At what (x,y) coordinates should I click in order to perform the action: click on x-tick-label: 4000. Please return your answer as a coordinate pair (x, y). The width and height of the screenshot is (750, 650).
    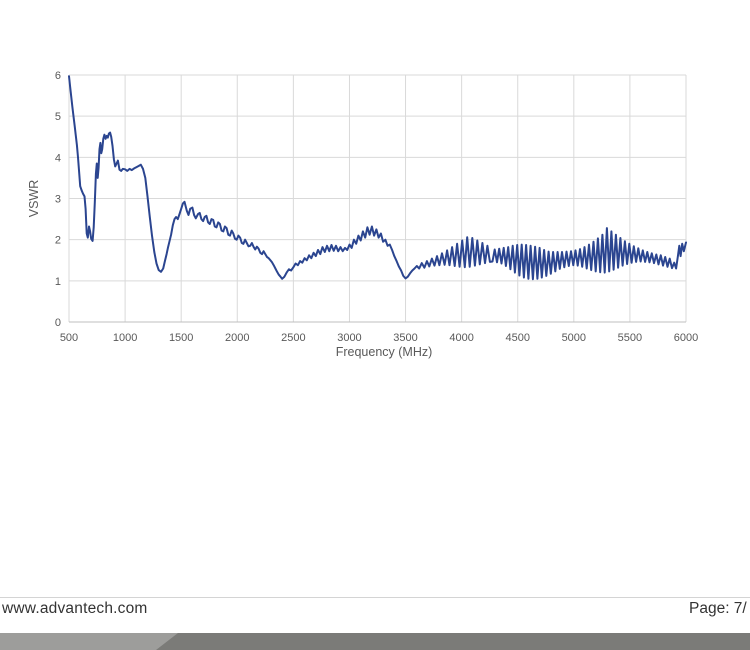
    Looking at the image, I should click on (461, 338).